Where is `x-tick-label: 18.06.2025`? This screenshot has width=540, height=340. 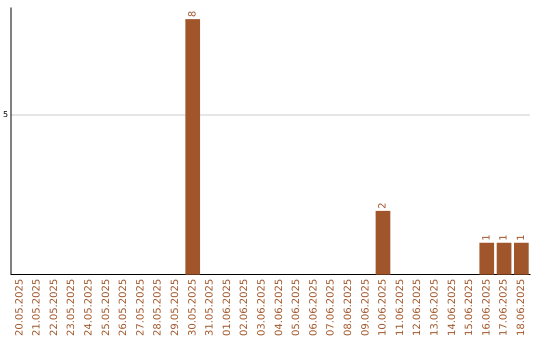 x-tick-label: 18.06.2025 is located at coordinates (521, 307).